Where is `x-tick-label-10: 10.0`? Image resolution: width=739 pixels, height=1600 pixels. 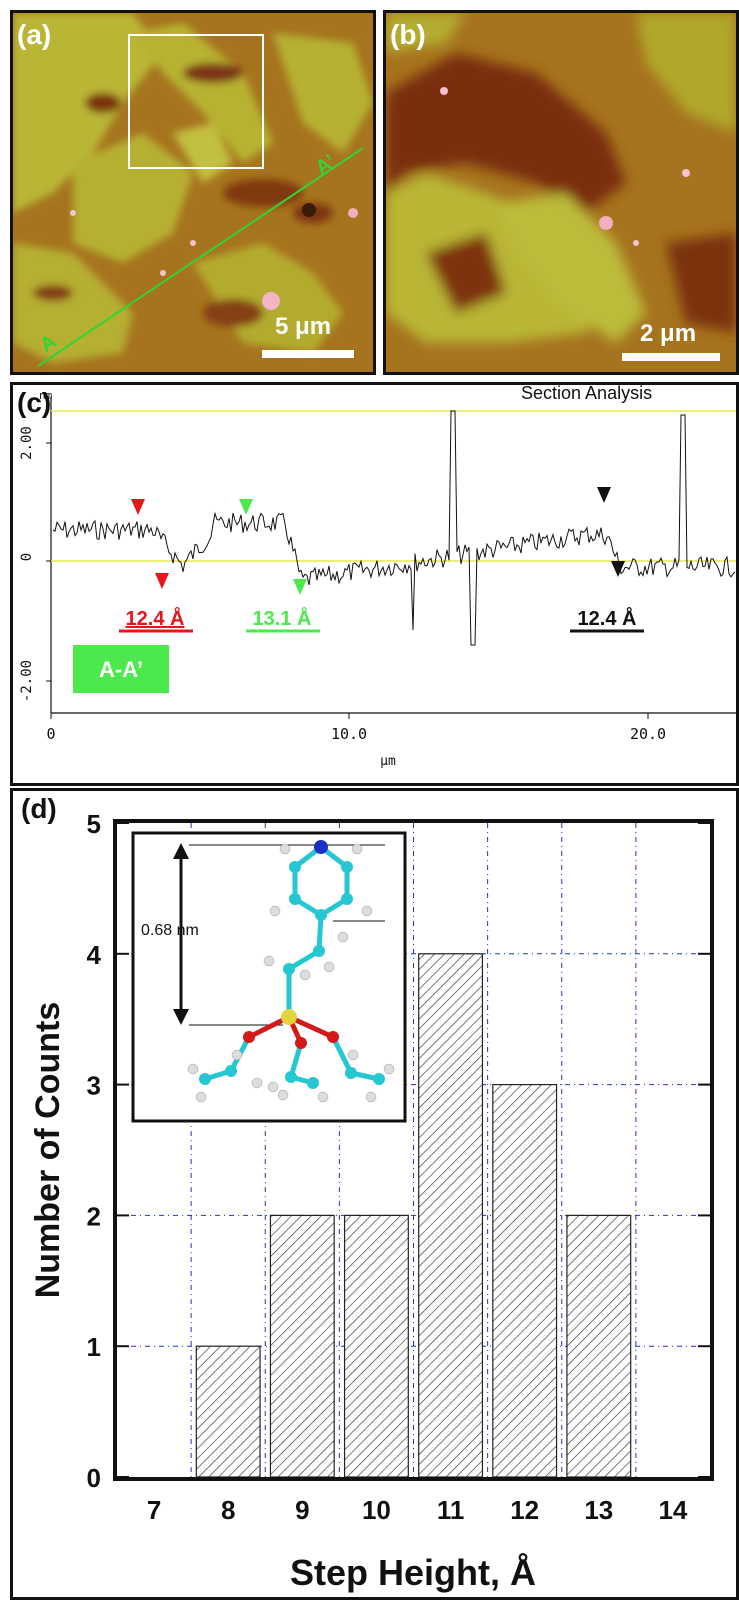
x-tick-label-10: 10.0 is located at coordinates (349, 734).